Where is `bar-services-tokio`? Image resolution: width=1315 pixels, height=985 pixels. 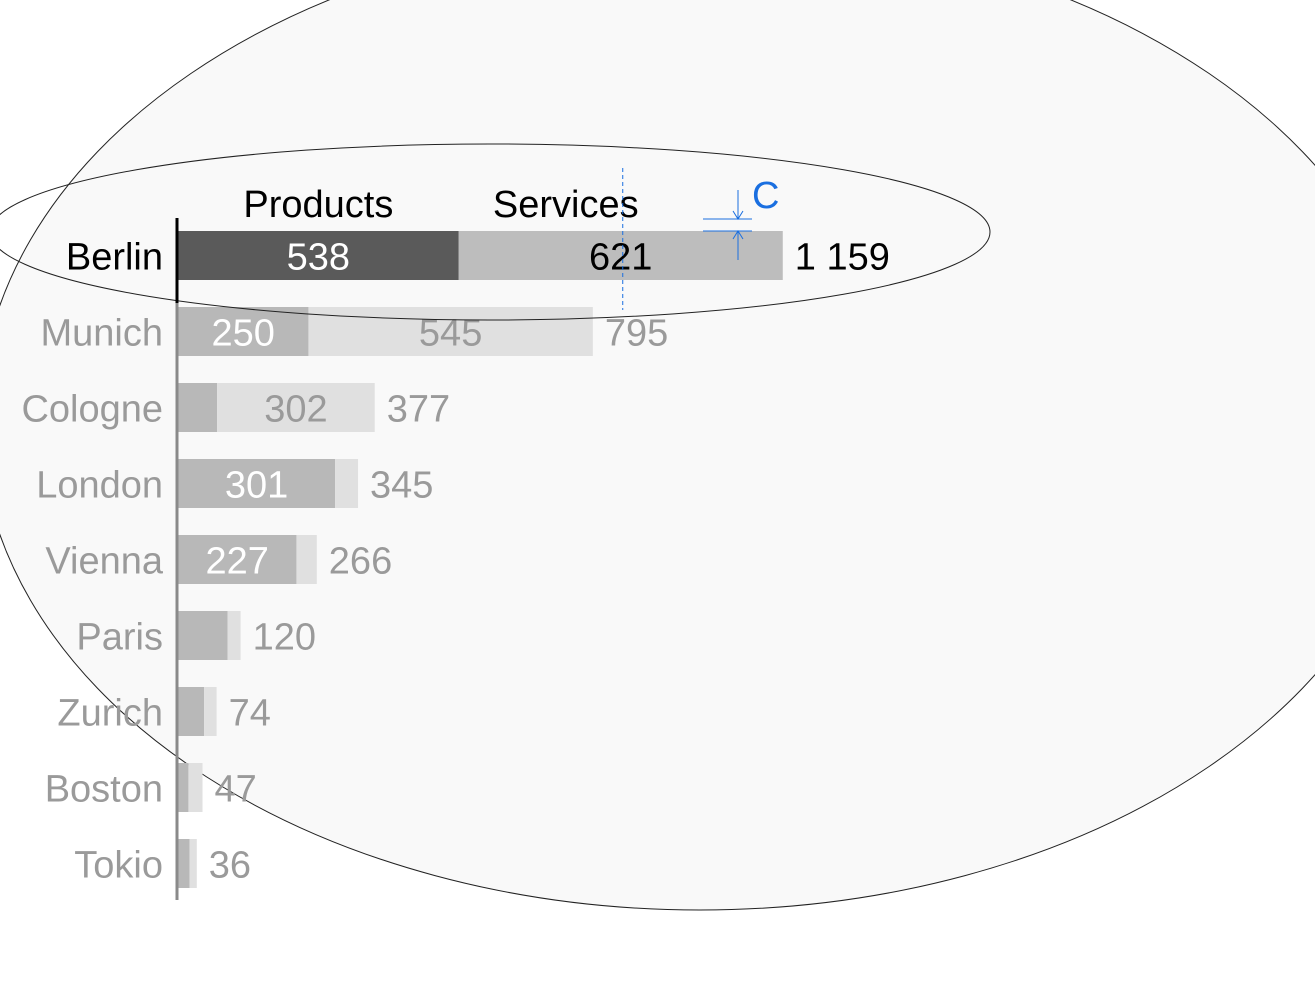 bar-services-tokio is located at coordinates (193, 863).